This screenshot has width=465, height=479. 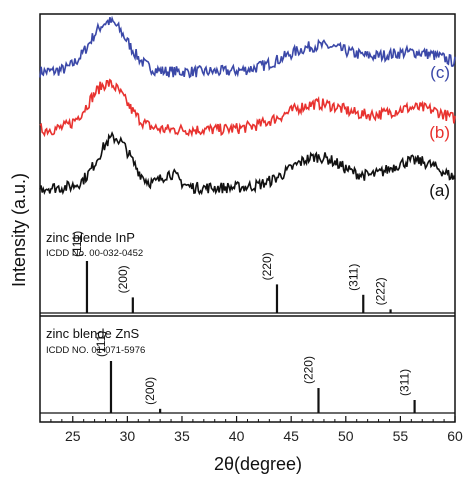 I want to click on series-label: (a), so click(x=439, y=190).